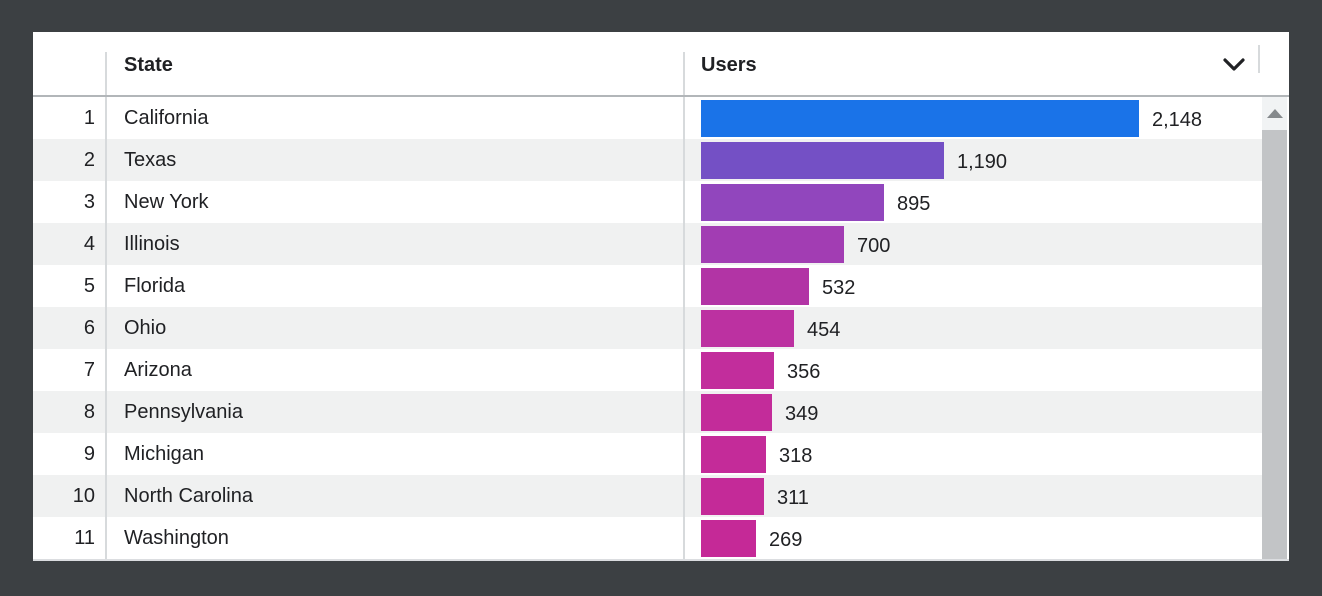  Describe the element at coordinates (1177, 119) in the screenshot. I see `bar-value-label: 2,148` at that location.